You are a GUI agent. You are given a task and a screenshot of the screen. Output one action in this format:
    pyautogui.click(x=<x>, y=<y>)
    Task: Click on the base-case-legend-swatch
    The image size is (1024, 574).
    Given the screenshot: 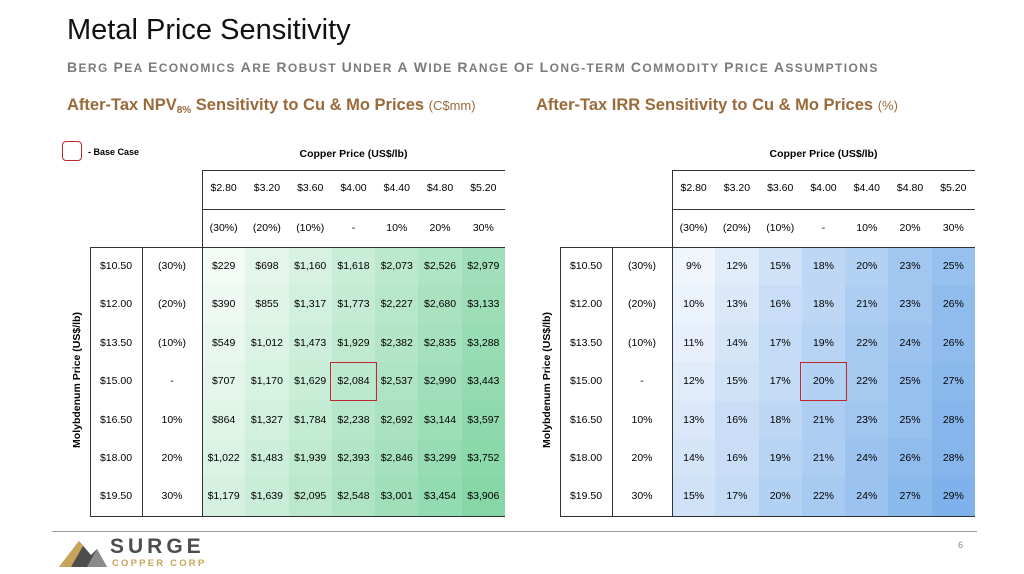 What is the action you would take?
    pyautogui.click(x=72, y=151)
    